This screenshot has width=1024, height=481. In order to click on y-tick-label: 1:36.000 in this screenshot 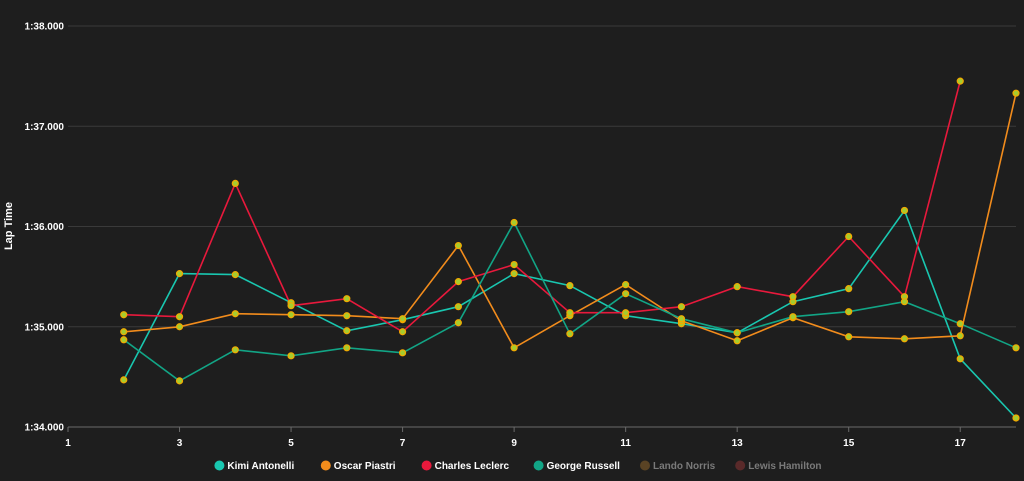, I will do `click(45, 227)`.